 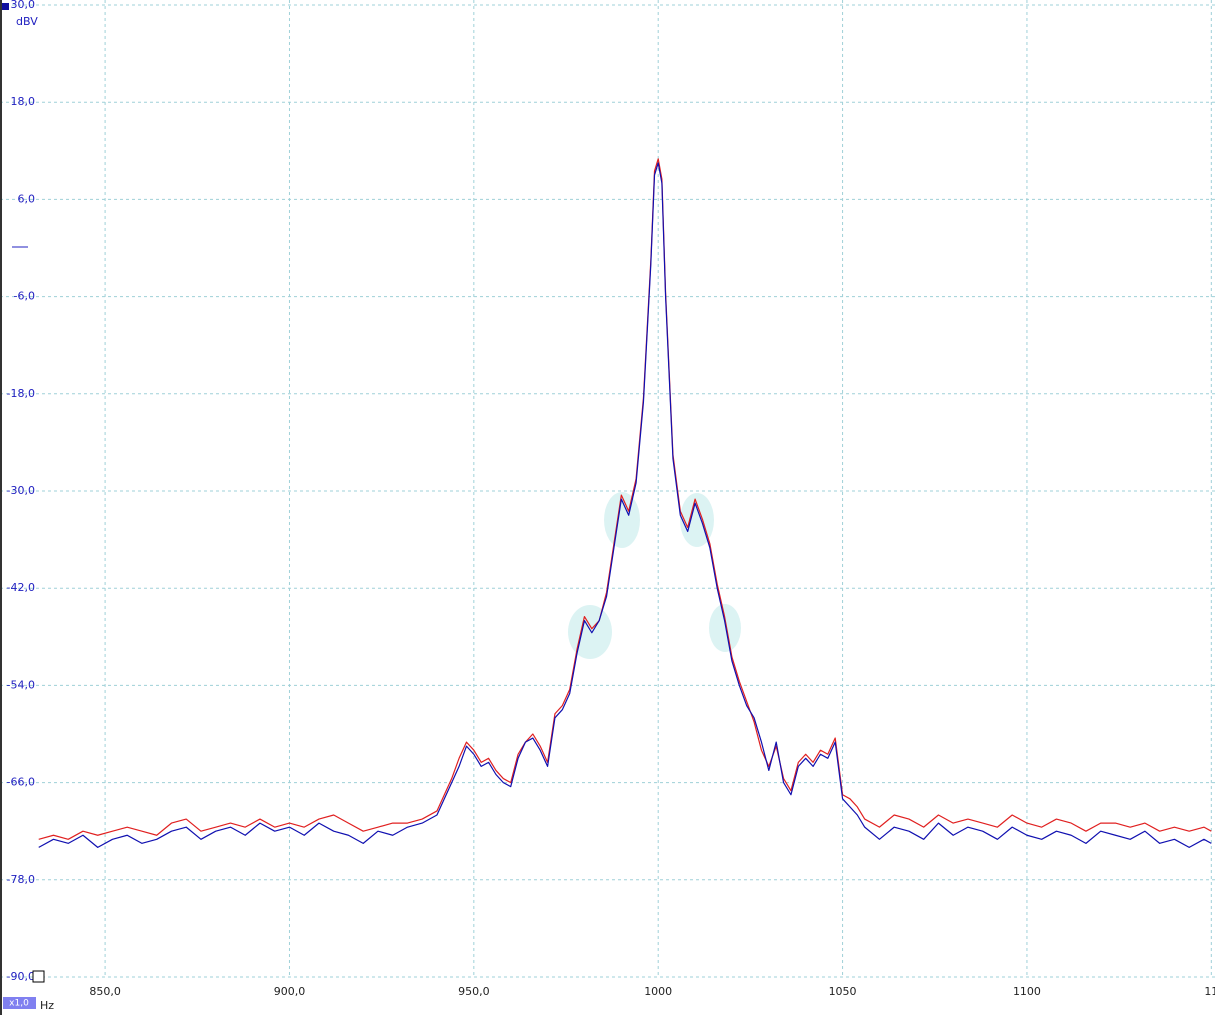 What do you see at coordinates (27, 21) in the screenshot?
I see `y-axis-unit: dBV` at bounding box center [27, 21].